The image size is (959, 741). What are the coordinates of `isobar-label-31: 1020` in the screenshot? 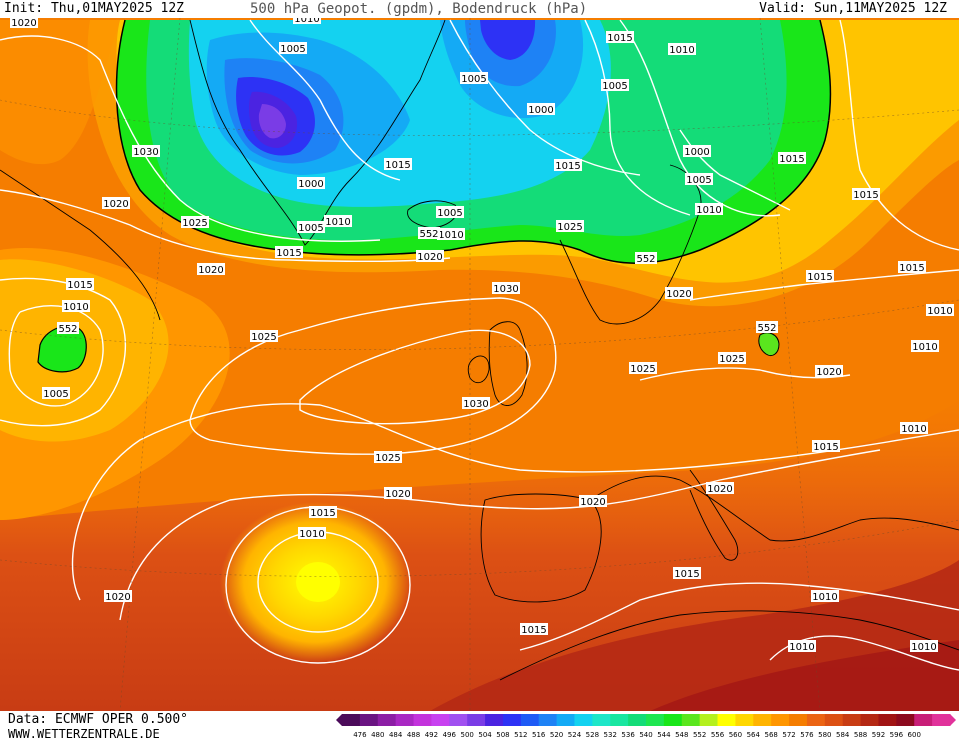 It's located at (679, 293).